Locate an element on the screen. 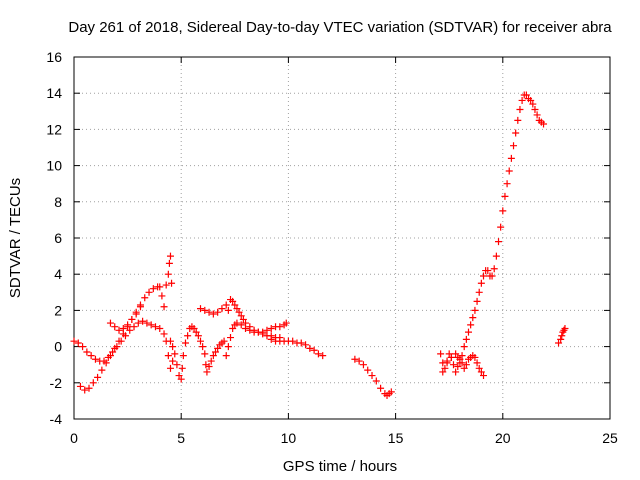  y-axis-label: SDTVAR / TECUs is located at coordinates (15, 238).